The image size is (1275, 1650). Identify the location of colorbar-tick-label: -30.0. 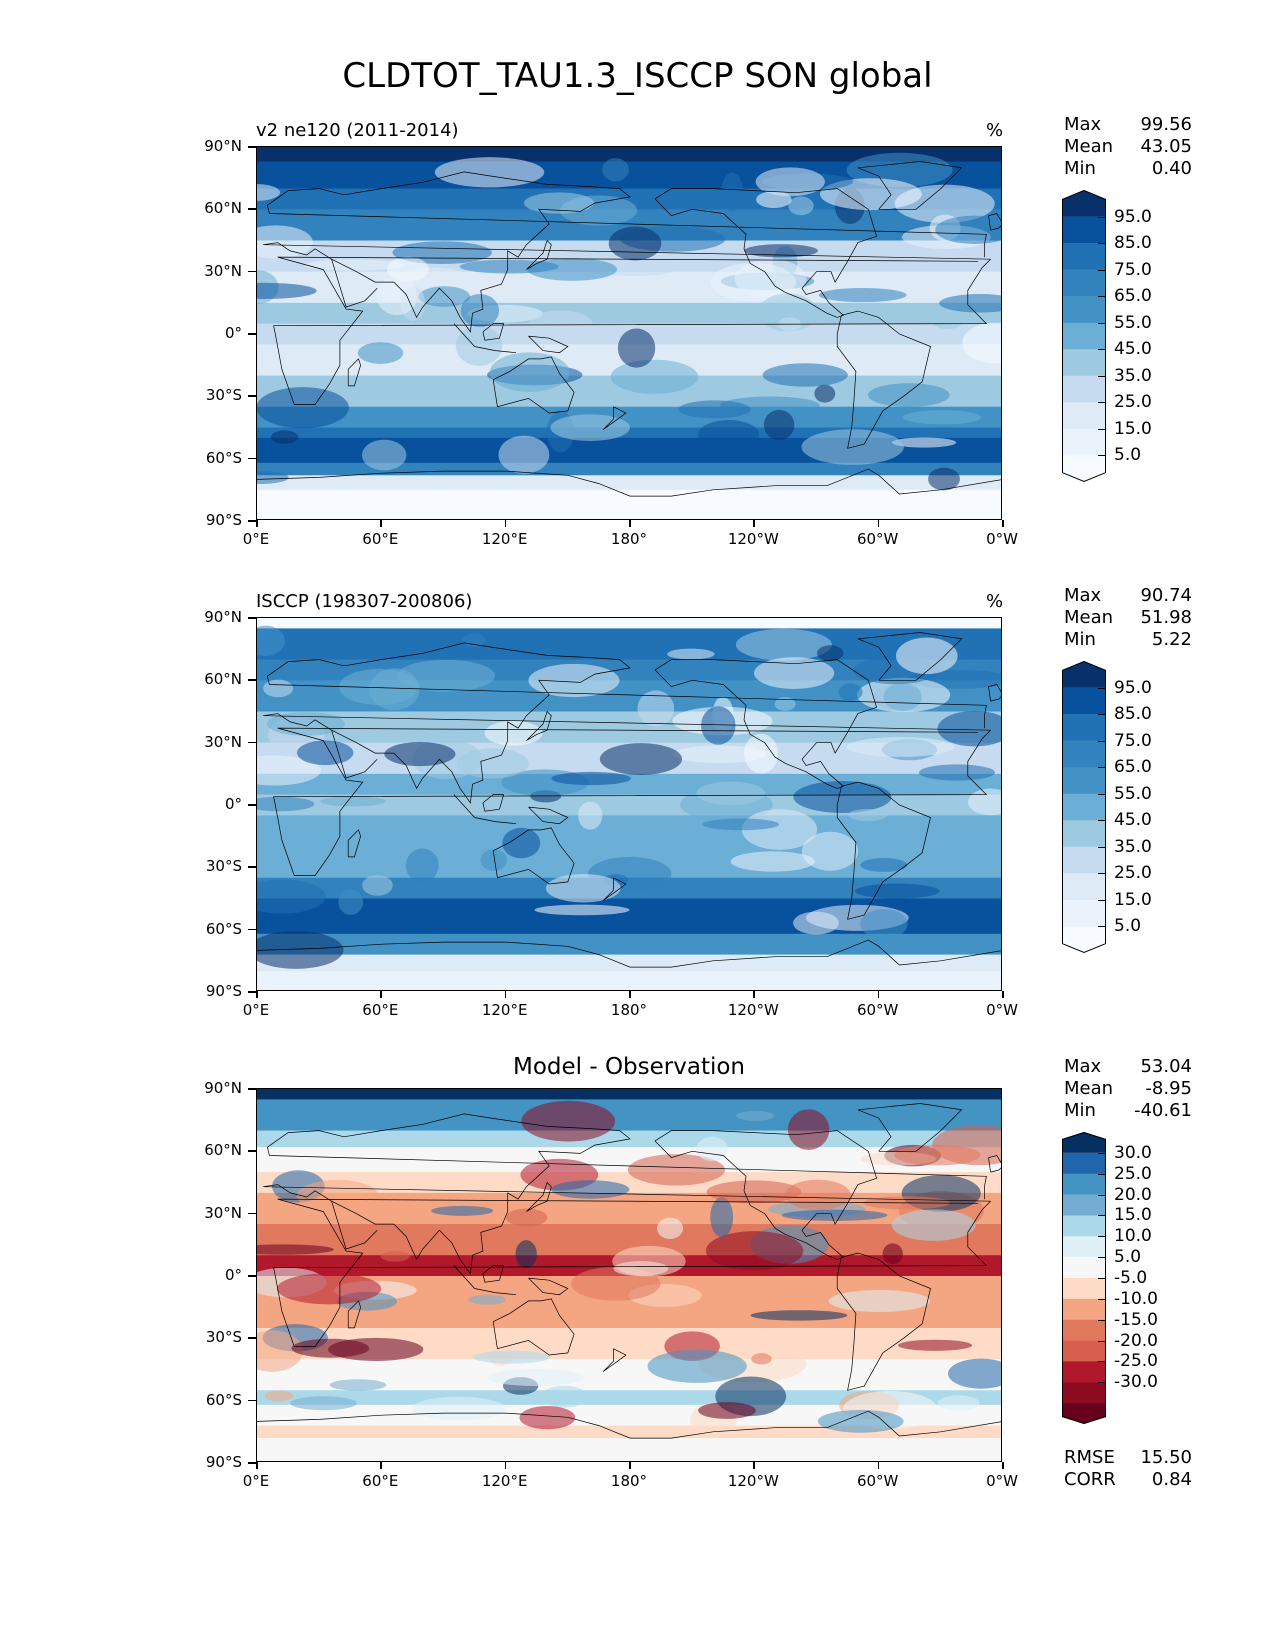
(1136, 1382).